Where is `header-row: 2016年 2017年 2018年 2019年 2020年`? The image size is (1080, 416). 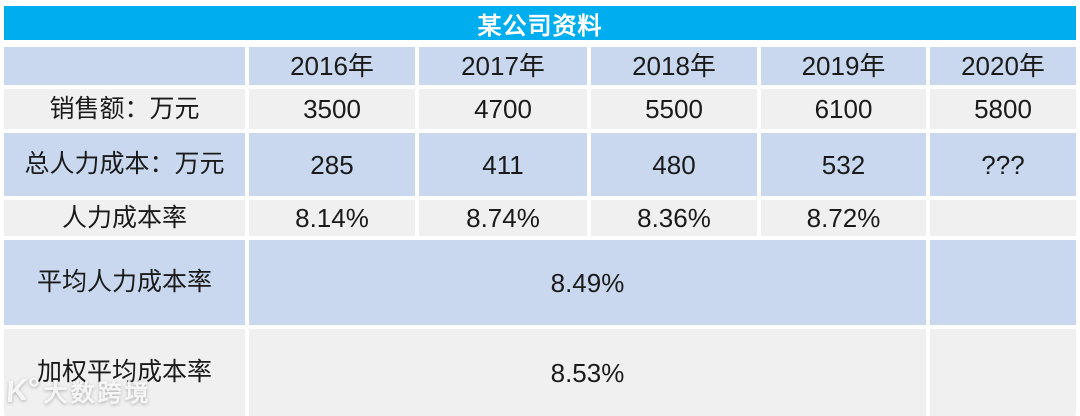
header-row: 2016年 2017年 2018年 2019年 2020年 is located at coordinates (540, 66).